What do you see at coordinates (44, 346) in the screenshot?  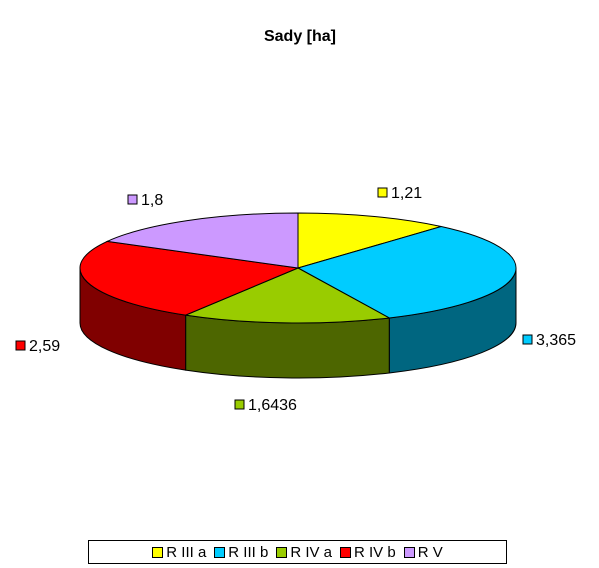 I see `data-label: 2,59` at bounding box center [44, 346].